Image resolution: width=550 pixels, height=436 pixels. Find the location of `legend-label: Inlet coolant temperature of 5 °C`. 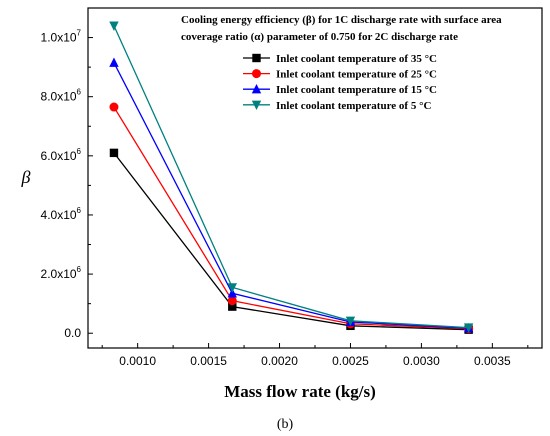

legend-label: Inlet coolant temperature of 5 °C is located at coordinates (353, 106).